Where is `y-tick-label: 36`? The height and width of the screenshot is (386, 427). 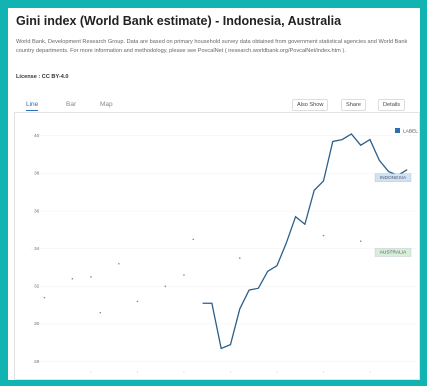
y-tick-label: 36 is located at coordinates (37, 211).